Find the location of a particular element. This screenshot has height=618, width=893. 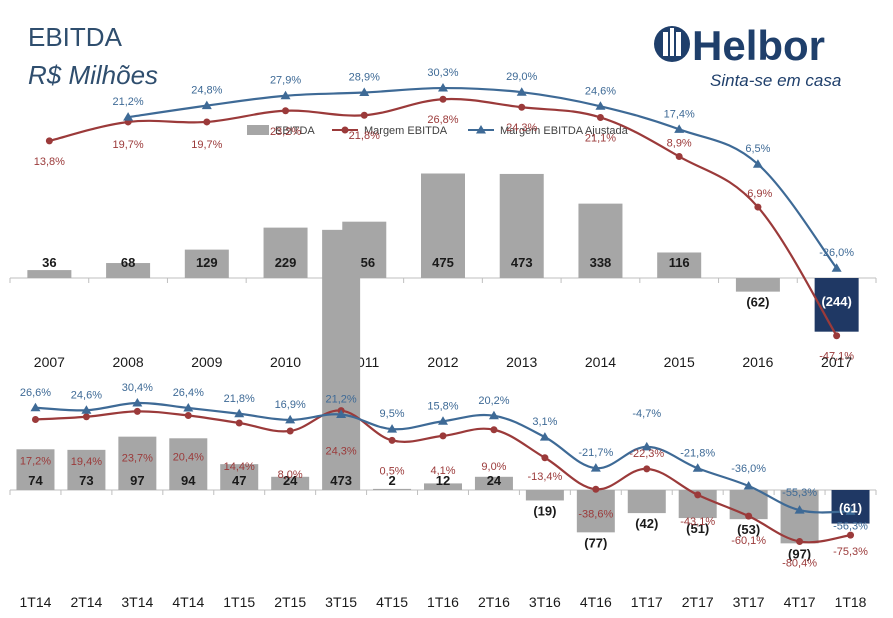

ebitda-value-label: (42) is located at coordinates (646, 523).